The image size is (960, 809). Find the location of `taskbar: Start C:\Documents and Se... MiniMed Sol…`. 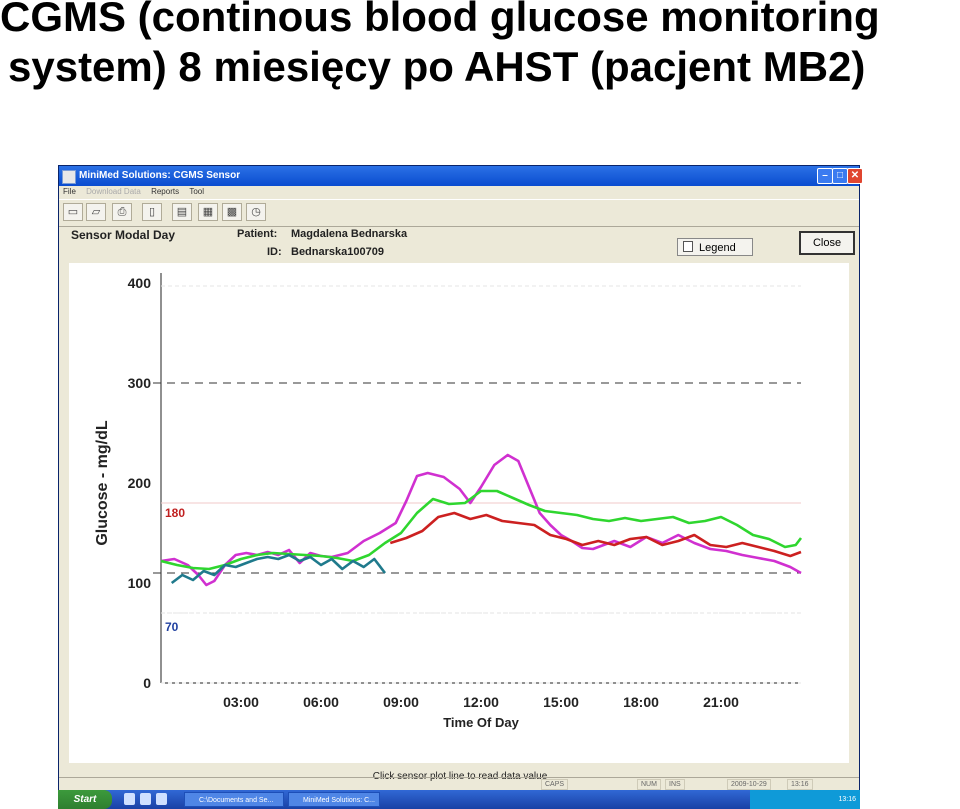

taskbar: Start C:\Documents and Se... MiniMed Sol… is located at coordinates (459, 799).